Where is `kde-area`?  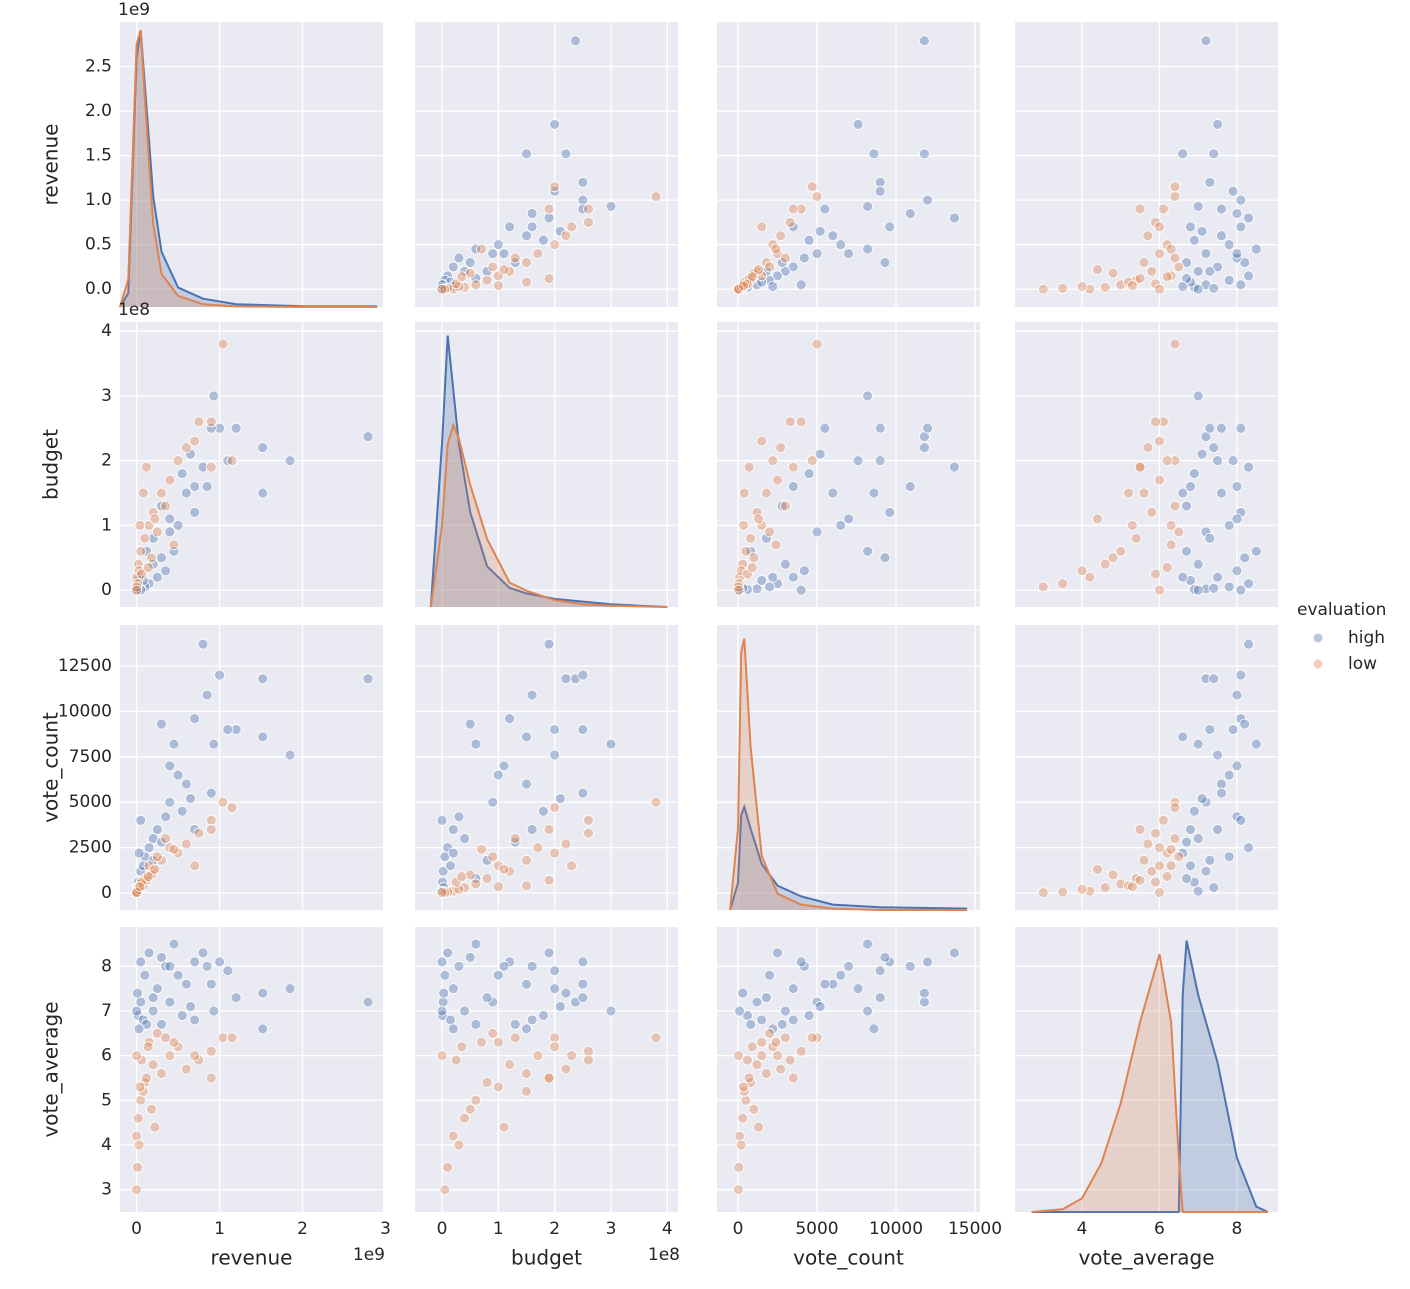 kde-area is located at coordinates (849, 774).